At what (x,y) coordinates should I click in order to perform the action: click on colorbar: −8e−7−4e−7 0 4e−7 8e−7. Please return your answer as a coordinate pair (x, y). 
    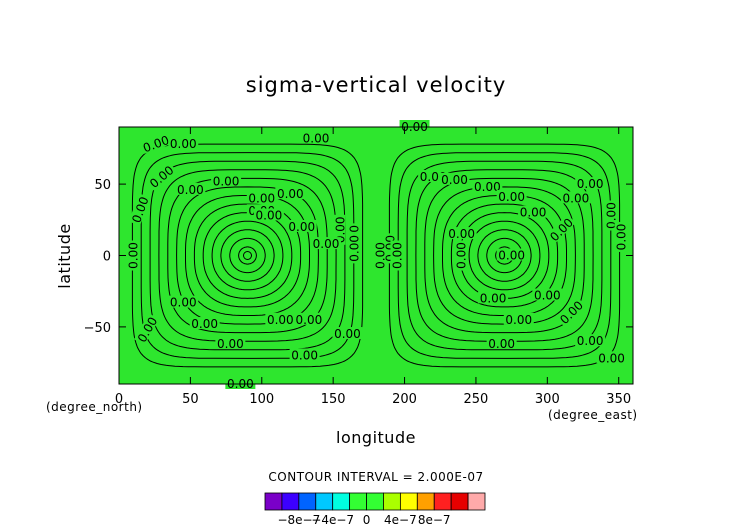
    Looking at the image, I should click on (375, 509).